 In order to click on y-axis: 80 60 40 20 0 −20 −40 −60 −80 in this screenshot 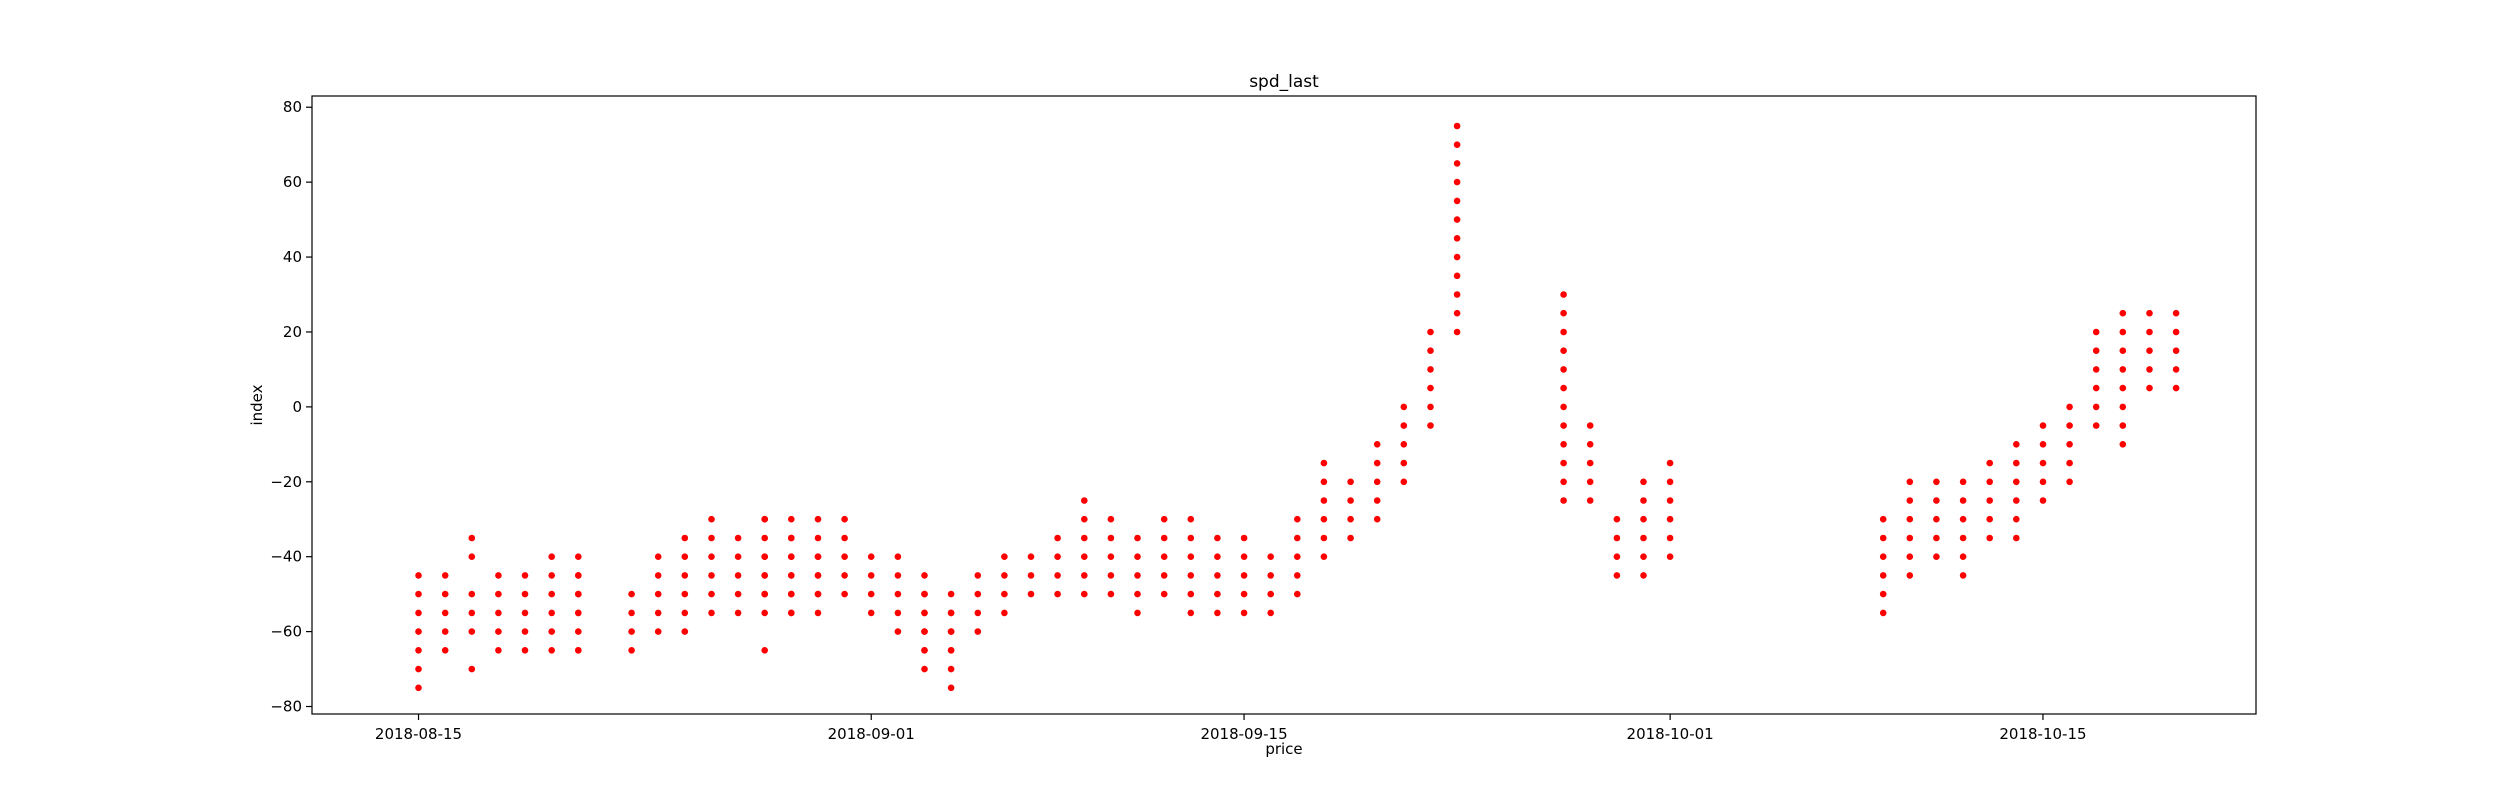, I will do `click(291, 407)`.